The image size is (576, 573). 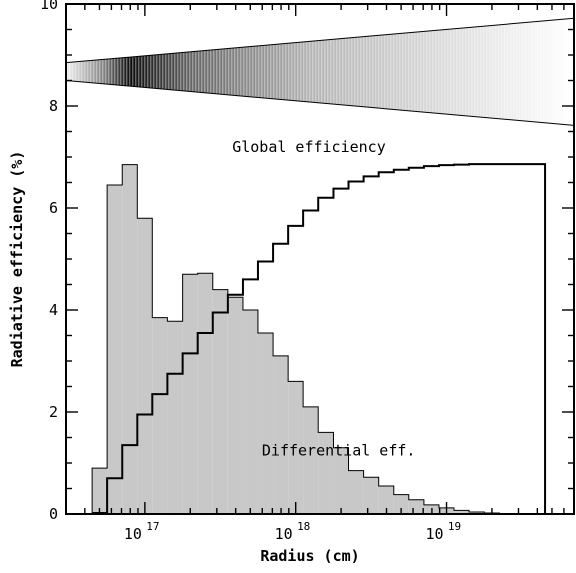 What do you see at coordinates (53, 412) in the screenshot?
I see `y-tick-label: 2` at bounding box center [53, 412].